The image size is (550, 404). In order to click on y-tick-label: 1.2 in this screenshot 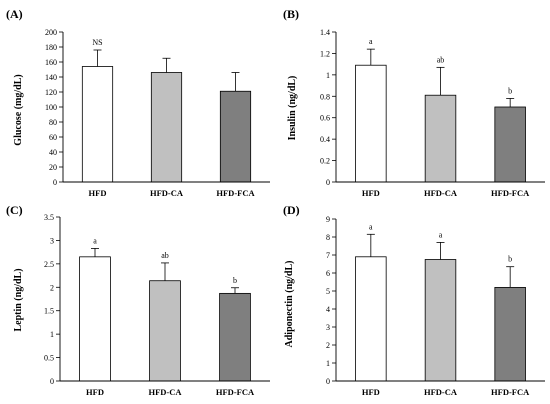, I will do `click(325, 53)`.